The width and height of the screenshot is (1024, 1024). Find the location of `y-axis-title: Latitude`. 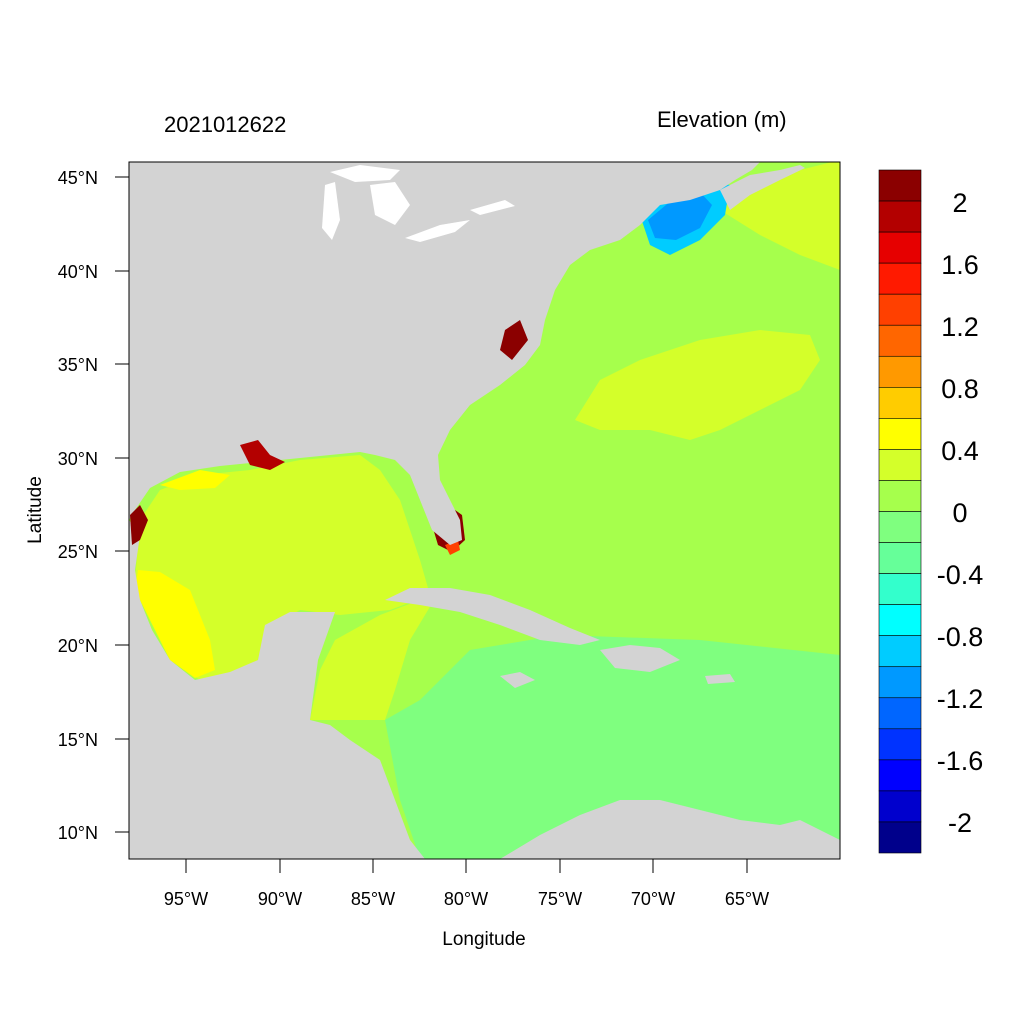

y-axis-title: Latitude is located at coordinates (35, 510).